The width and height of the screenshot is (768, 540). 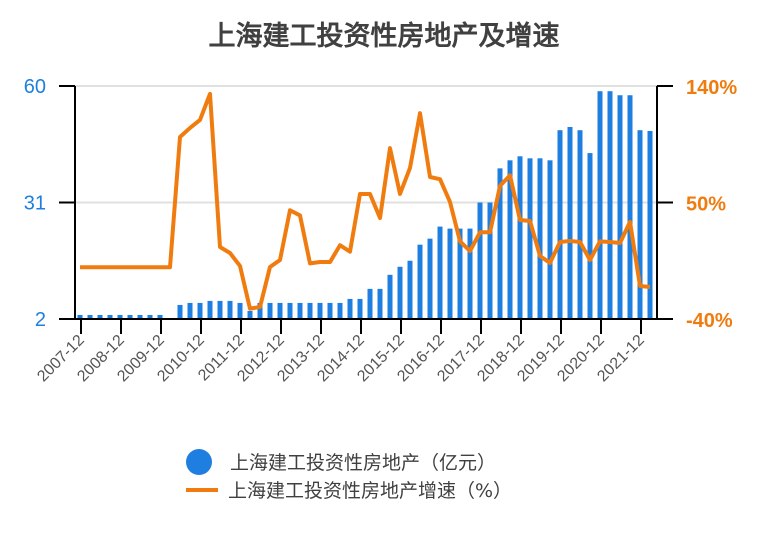 I want to click on left-tick-label: 2, so click(x=40, y=320).